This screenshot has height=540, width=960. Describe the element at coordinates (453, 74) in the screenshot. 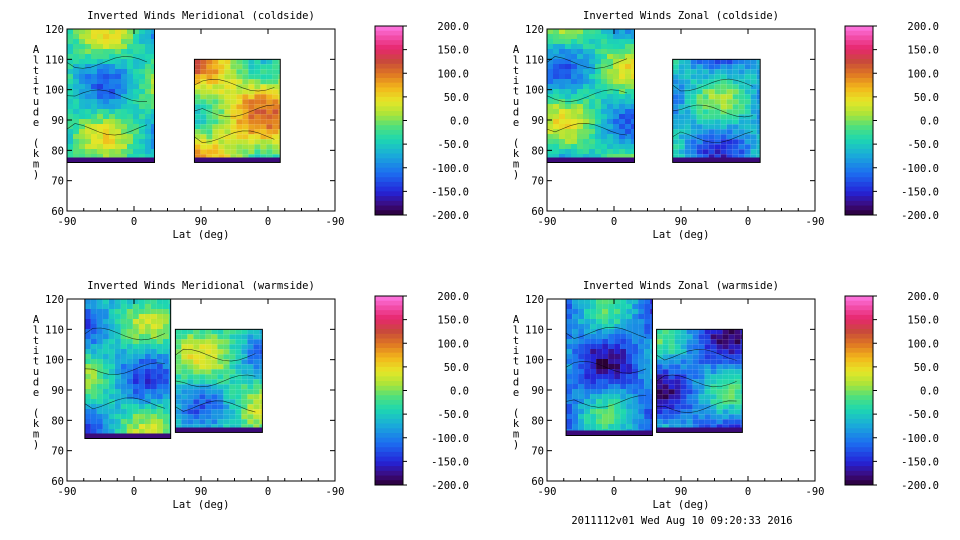

I see `colorbar-label: 100.0` at that location.